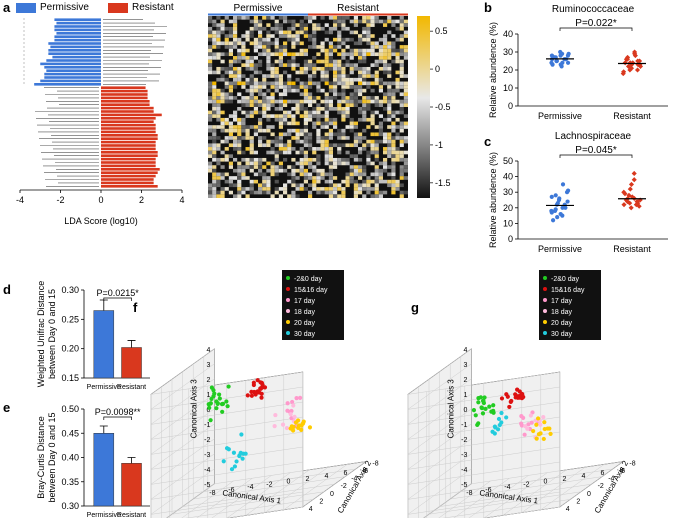 The width and height of the screenshot is (685, 518). I want to click on scatter3d-y-tick-label: -8, so click(632, 463).